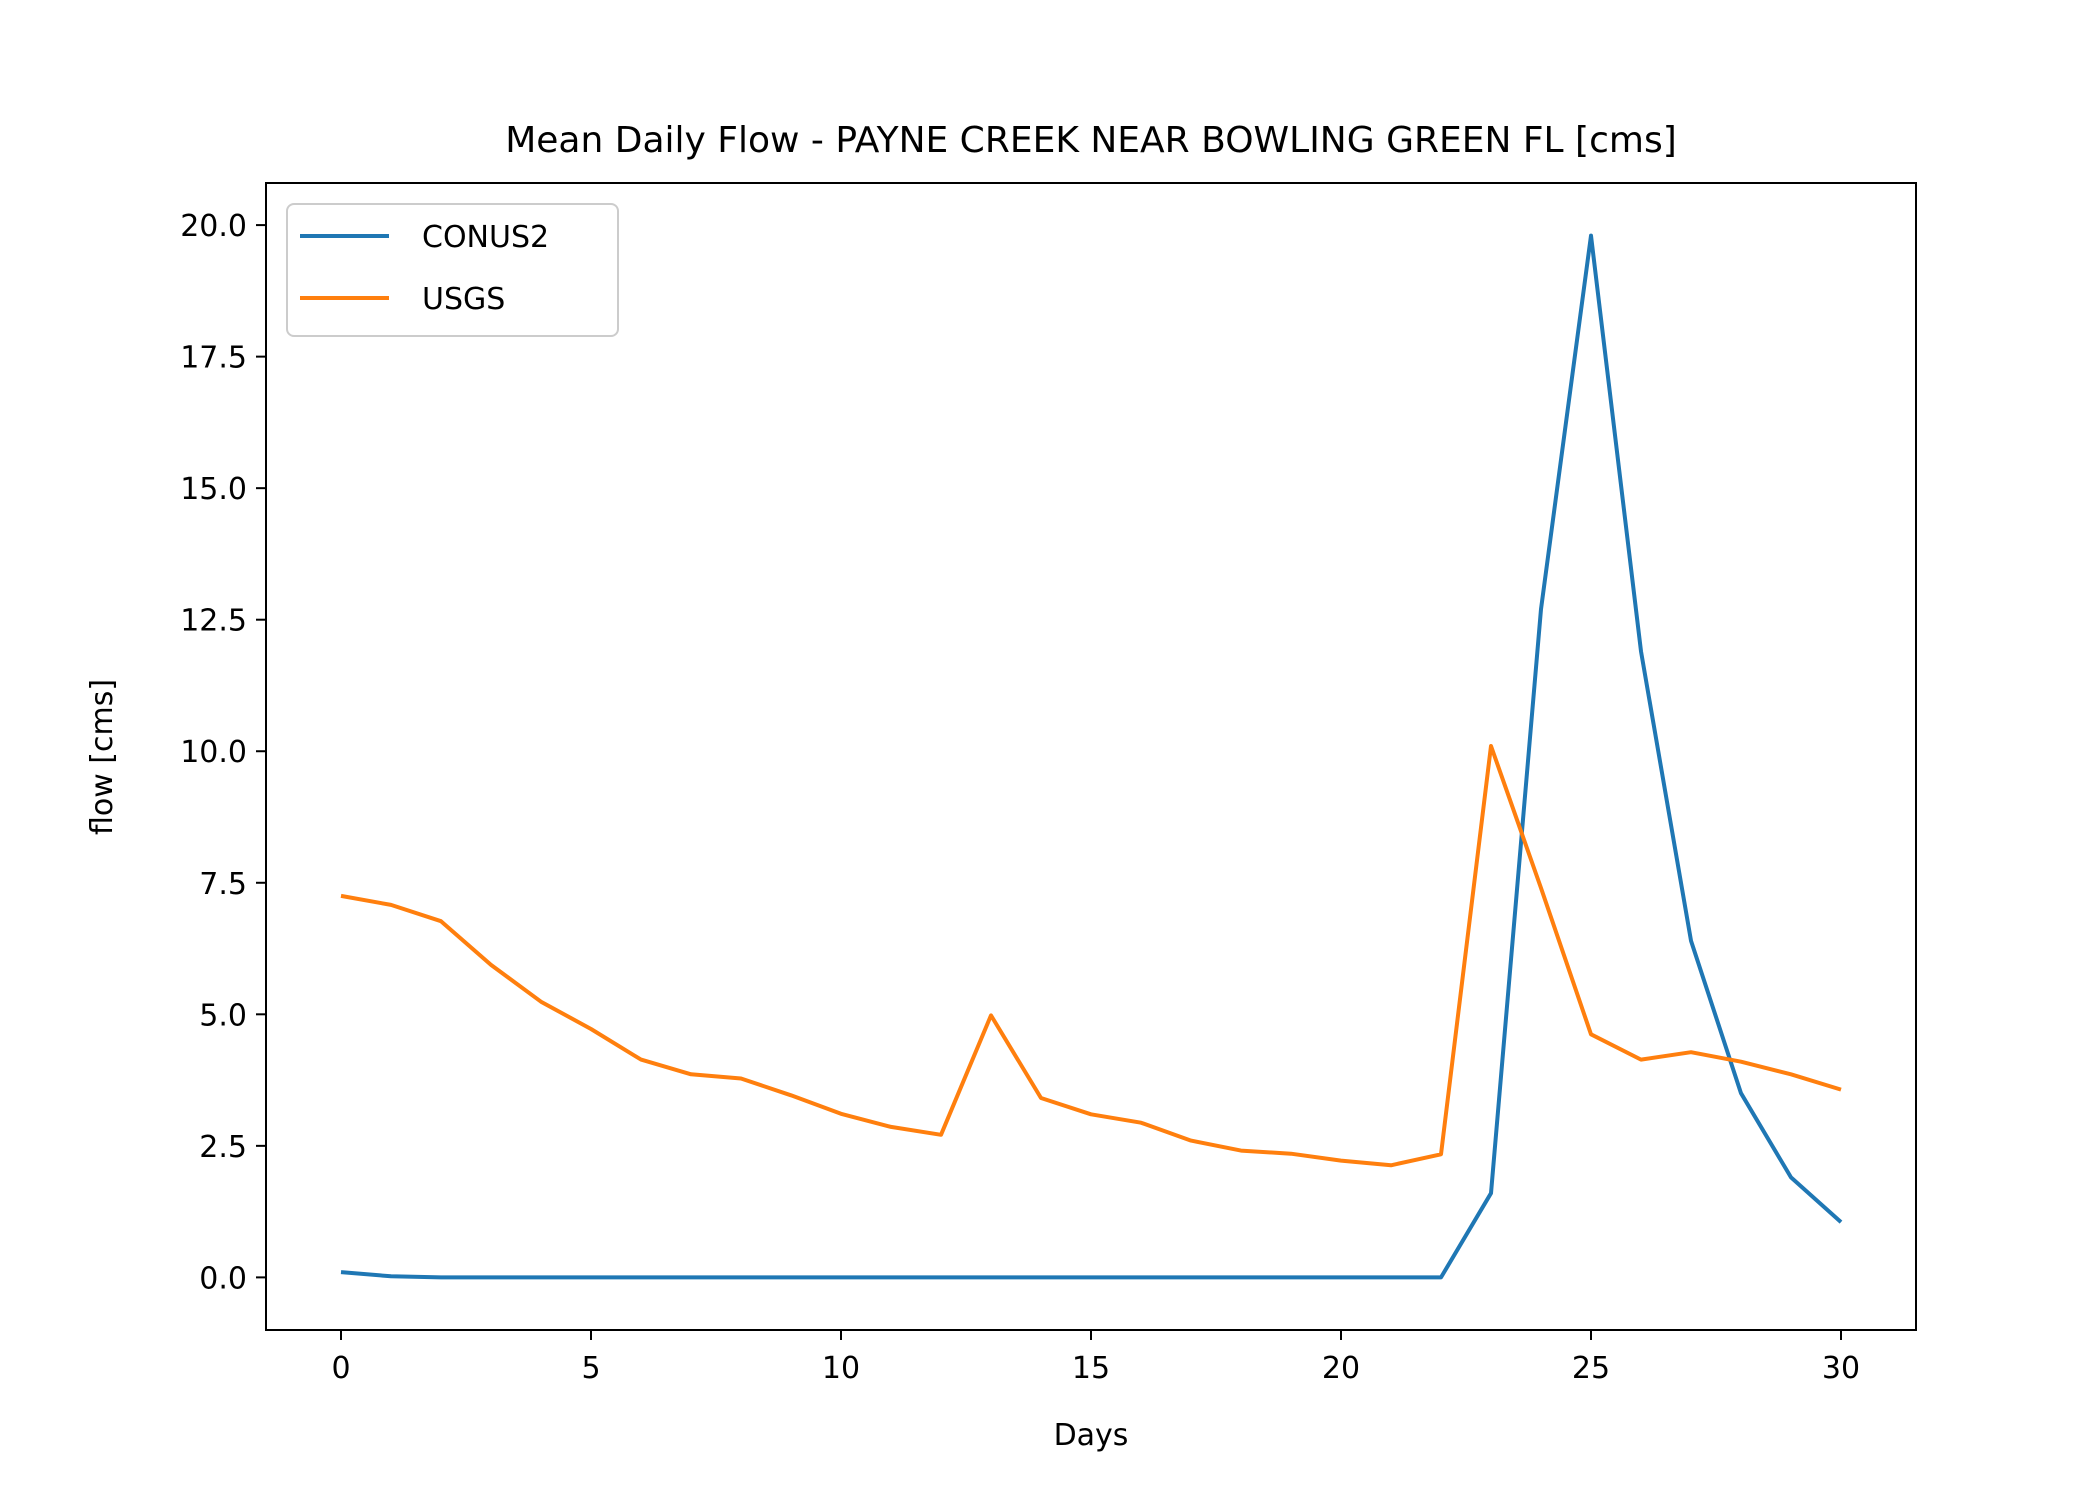 The height and width of the screenshot is (1500, 2100). I want to click on y-tick-label: 20.0, so click(213, 226).